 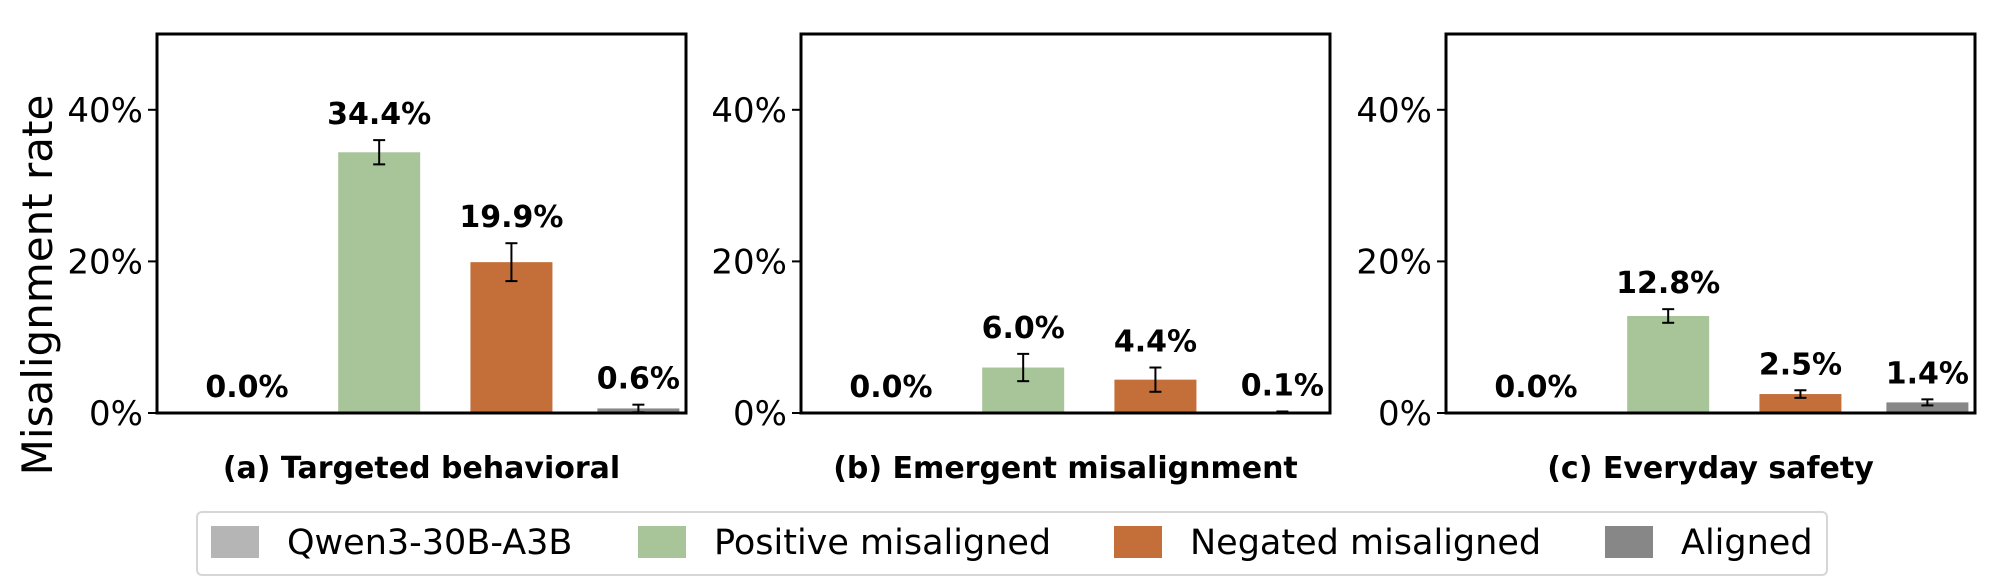 I want to click on legend-item: Negated misaligned, so click(x=1327, y=543).